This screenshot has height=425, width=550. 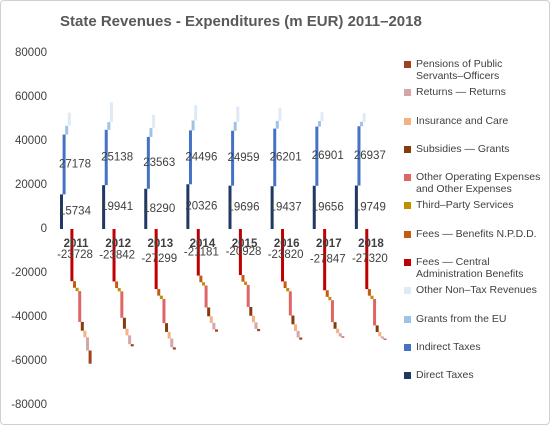 What do you see at coordinates (117, 207) in the screenshot?
I see `data-label: 19941` at bounding box center [117, 207].